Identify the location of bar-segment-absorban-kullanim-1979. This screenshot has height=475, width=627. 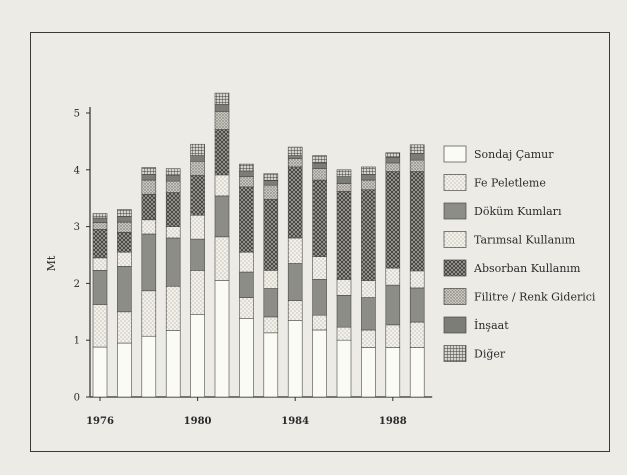
(173, 209).